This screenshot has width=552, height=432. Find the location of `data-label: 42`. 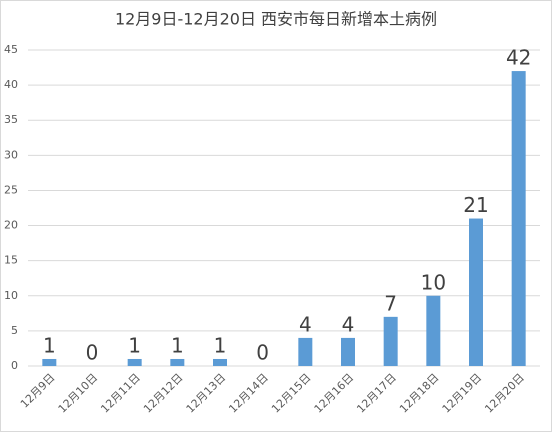

data-label: 42 is located at coordinates (518, 58).